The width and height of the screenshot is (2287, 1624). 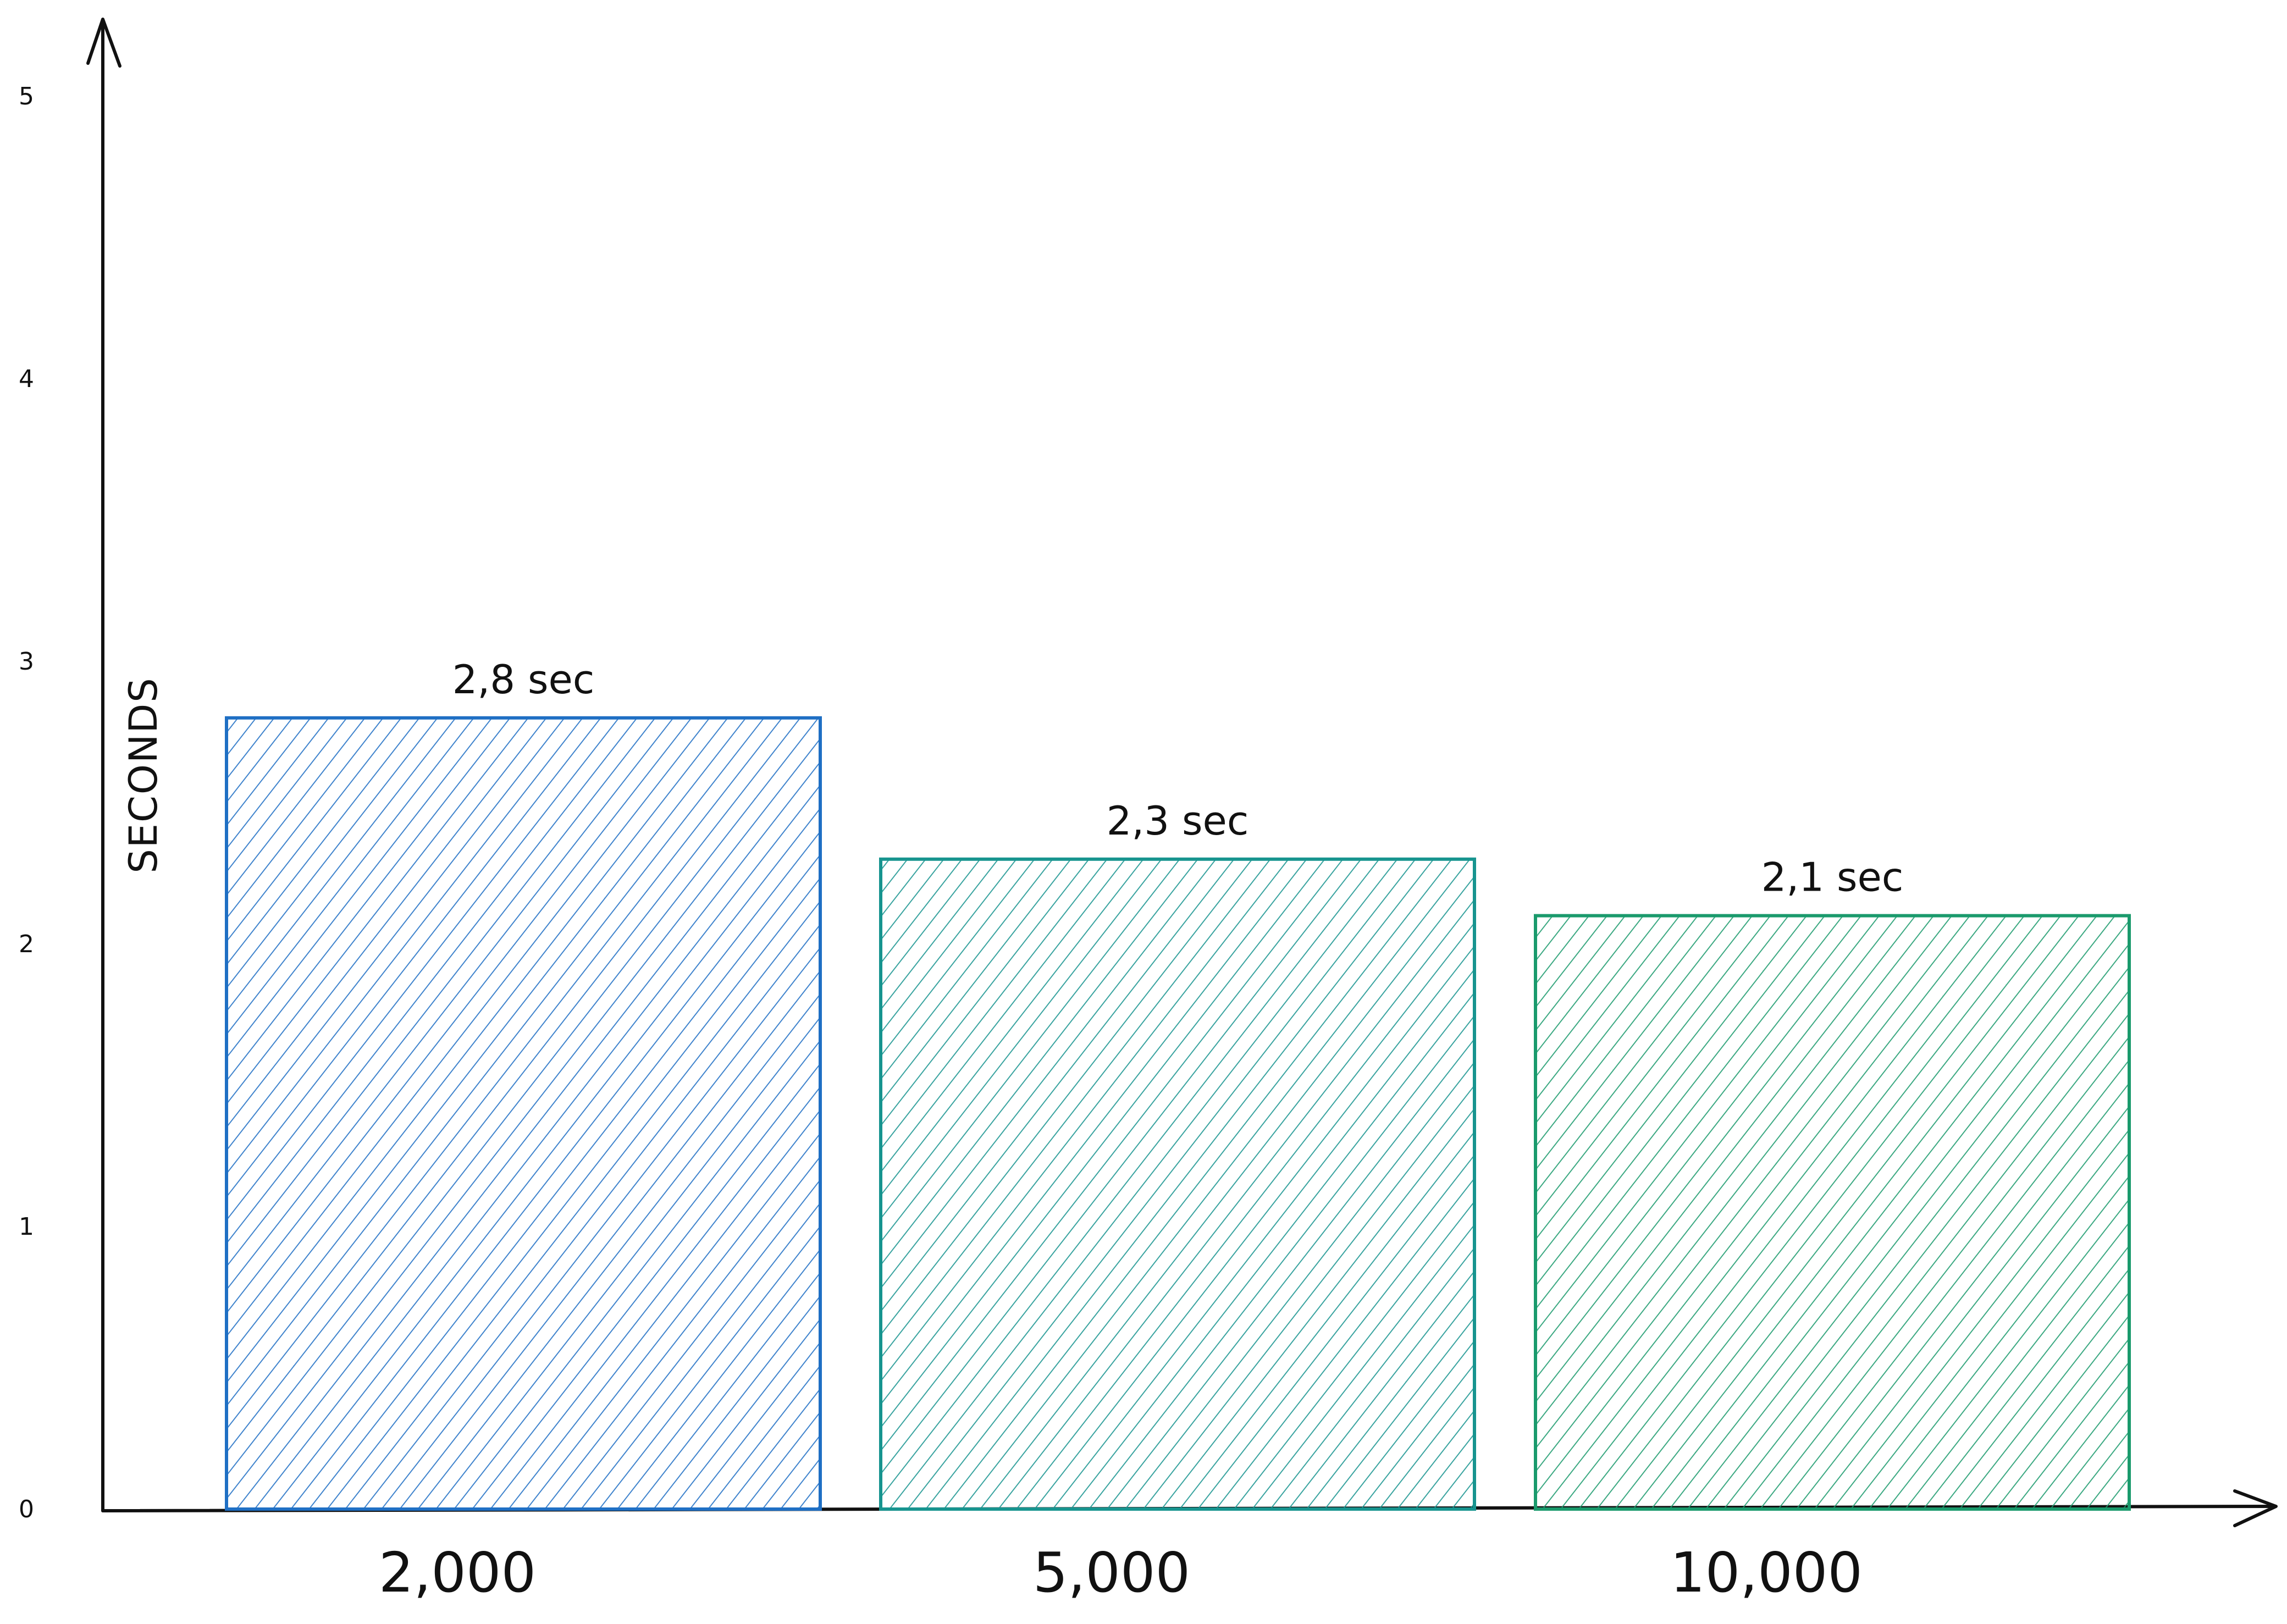 I want to click on y-tick-label: 3, so click(x=26, y=662).